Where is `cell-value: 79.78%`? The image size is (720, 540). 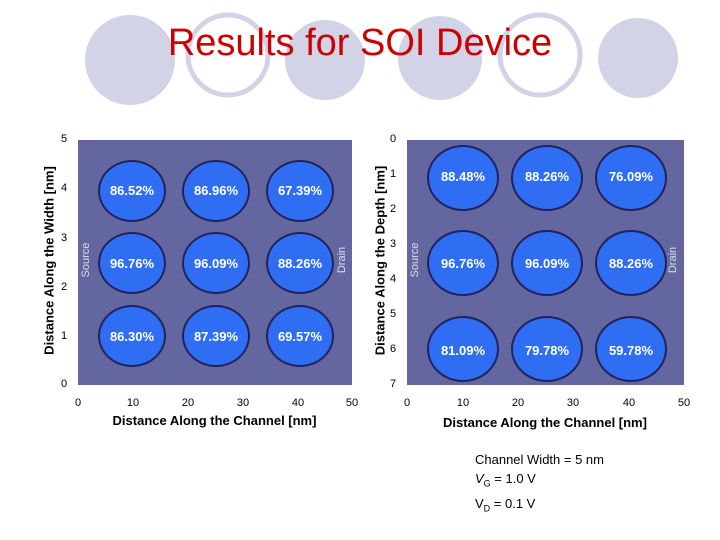 cell-value: 79.78% is located at coordinates (547, 350).